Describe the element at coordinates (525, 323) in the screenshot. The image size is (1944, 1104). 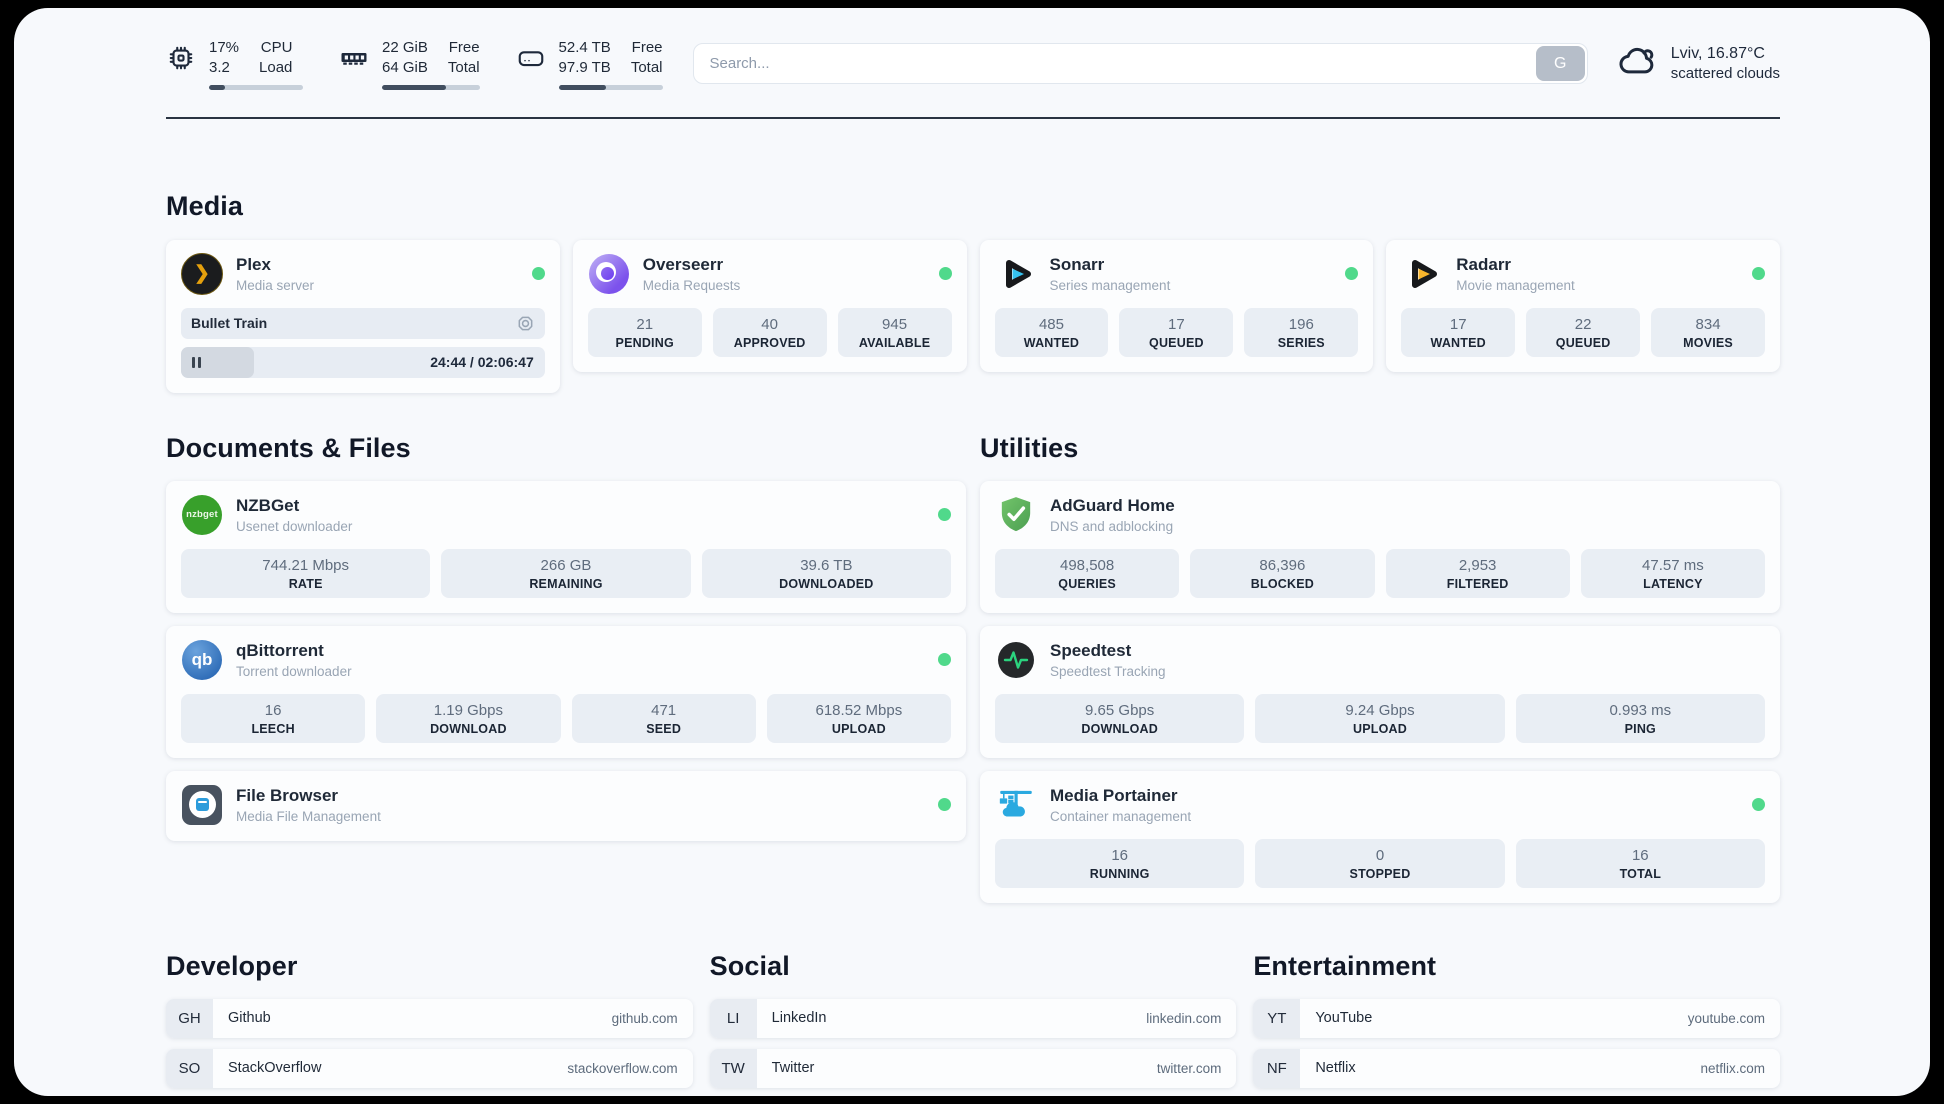
I see `media-viewfinder-icon` at that location.